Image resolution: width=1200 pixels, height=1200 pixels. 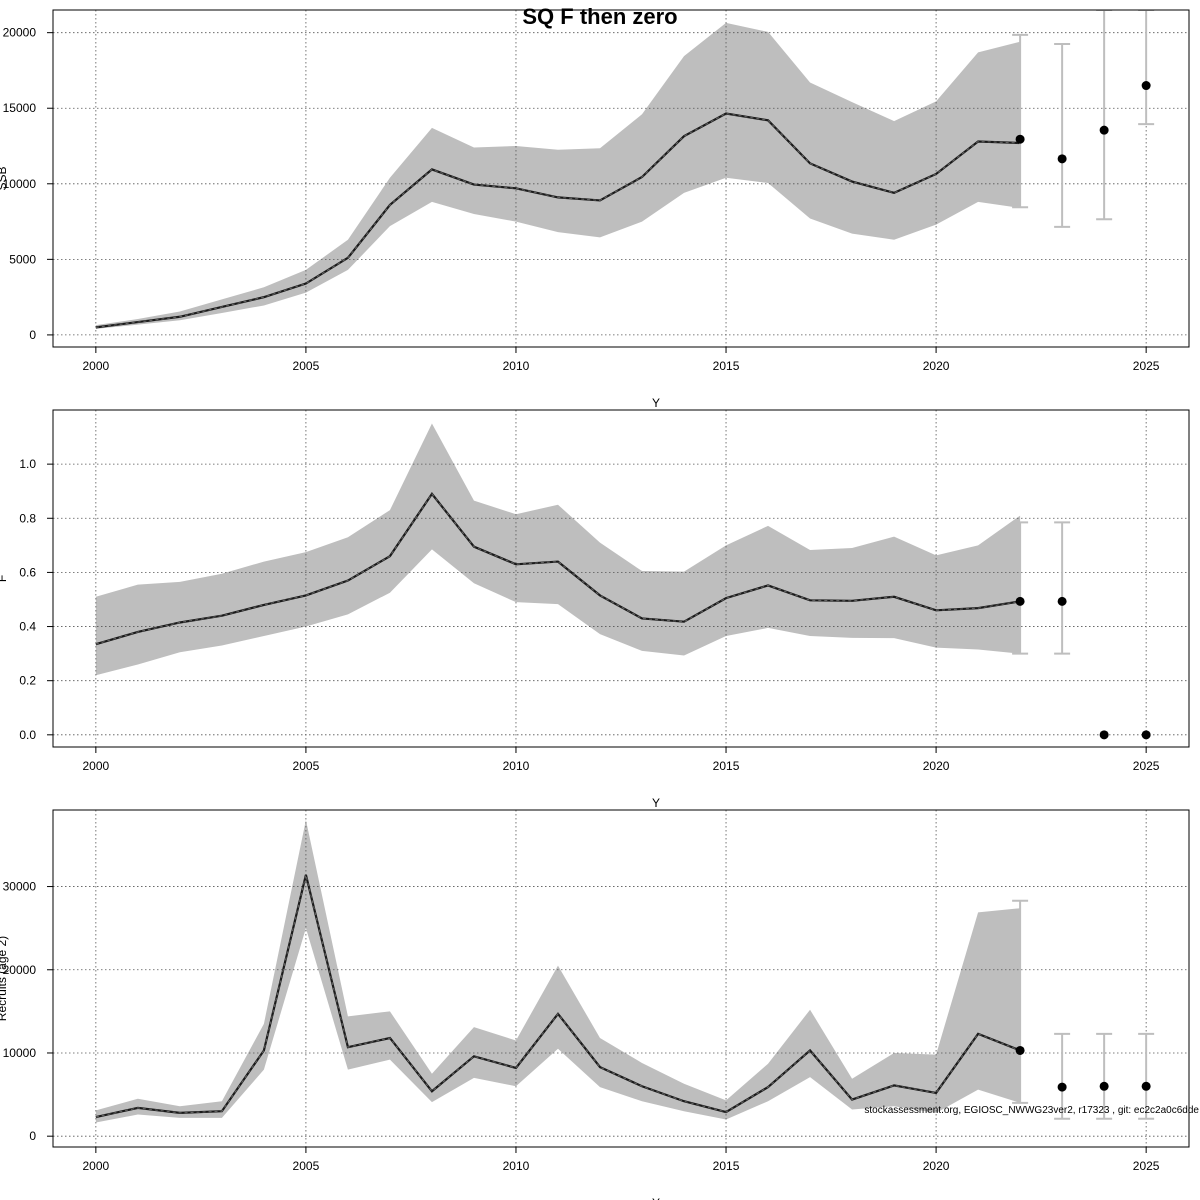 I want to click on ssb-forecast-point-2022, so click(x=1020, y=139).